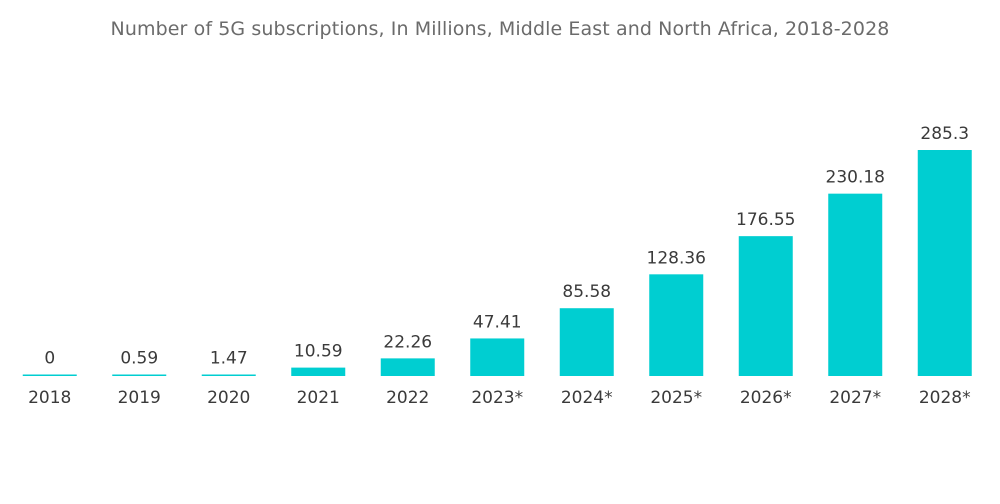 Image resolution: width=1000 pixels, height=504 pixels. Describe the element at coordinates (139, 398) in the screenshot. I see `x-tick-label: 2019` at that location.